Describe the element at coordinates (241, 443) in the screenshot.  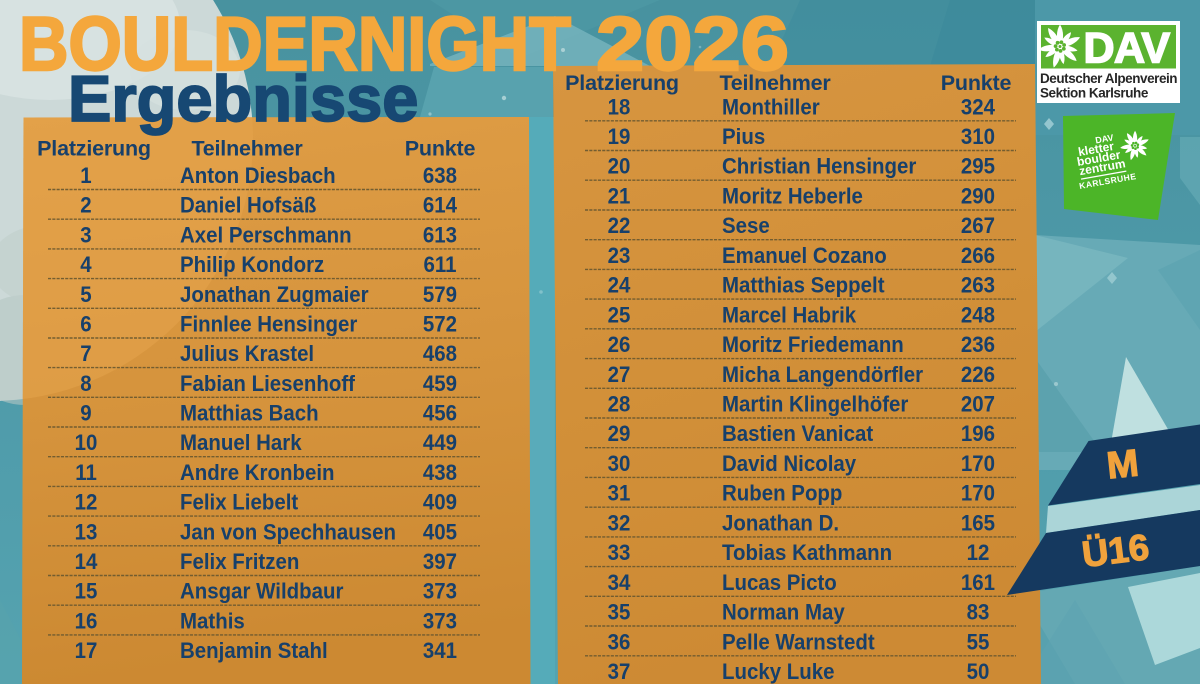
I see `svg-text: Manuel Hark` at that location.